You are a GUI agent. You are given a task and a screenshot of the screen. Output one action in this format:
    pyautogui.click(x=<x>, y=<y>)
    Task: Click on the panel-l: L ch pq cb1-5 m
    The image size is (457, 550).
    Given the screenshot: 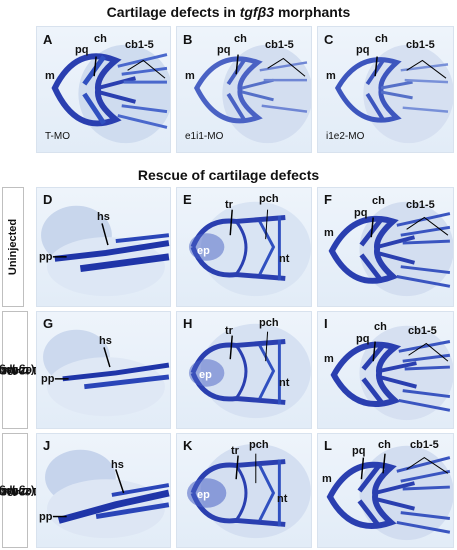 What is the action you would take?
    pyautogui.click(x=385, y=490)
    